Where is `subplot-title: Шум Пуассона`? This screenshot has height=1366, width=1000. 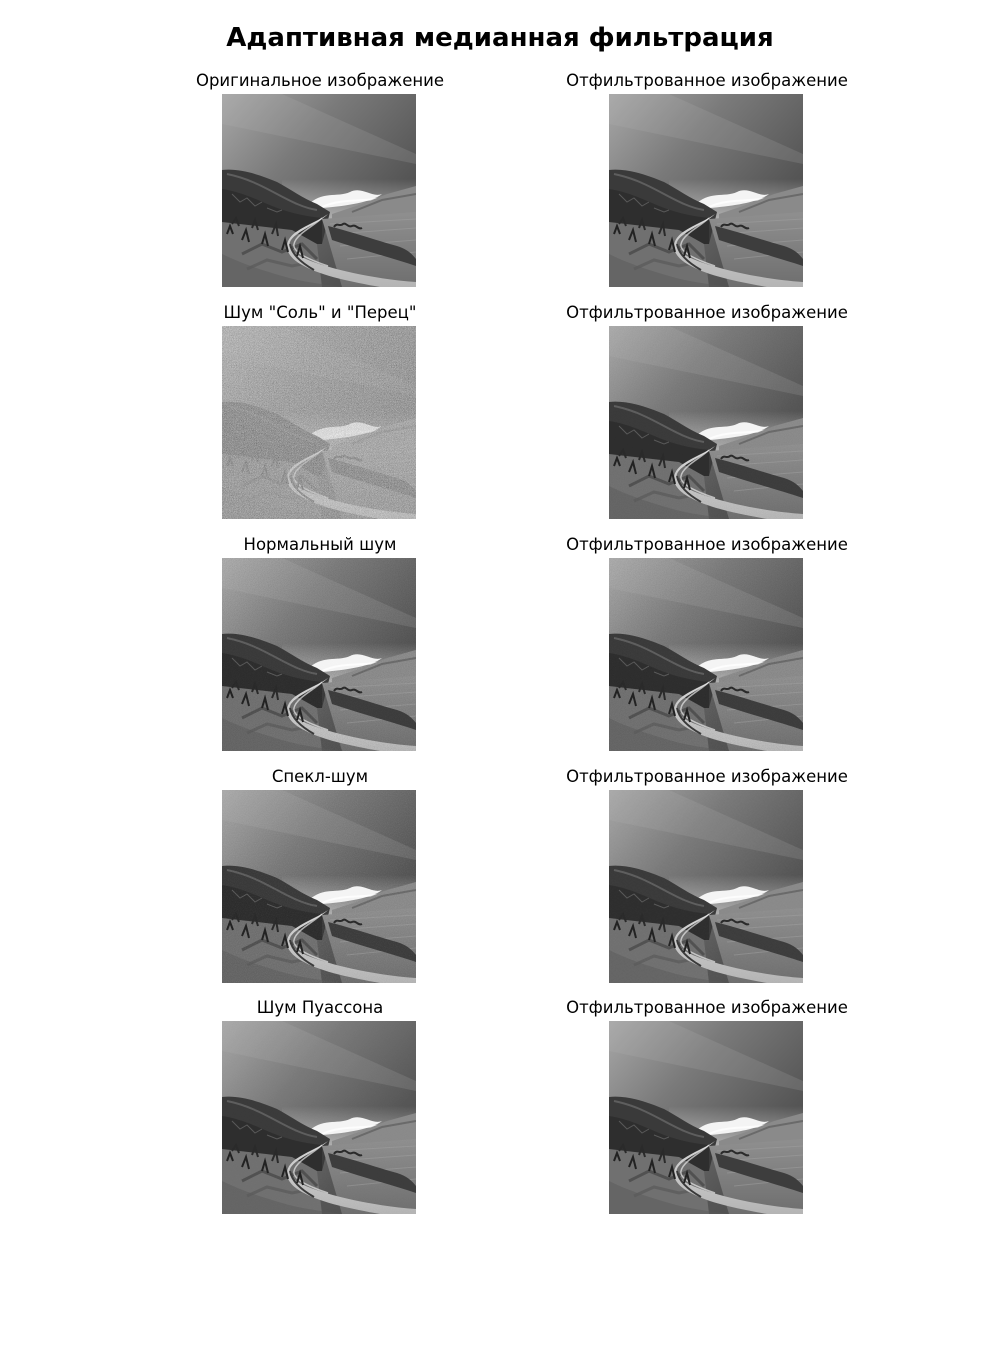
subplot-title: Шум Пуассона is located at coordinates (320, 1007).